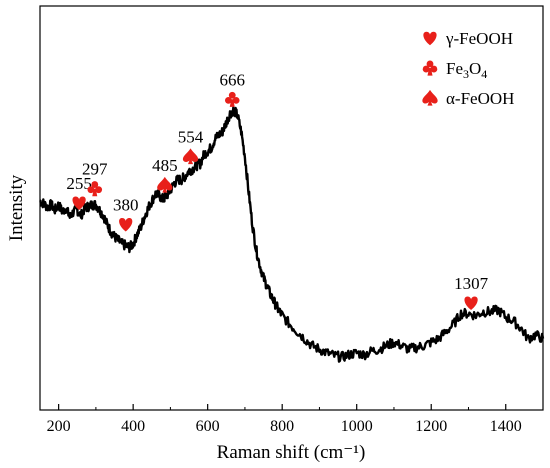  Describe the element at coordinates (59, 426) in the screenshot. I see `x-tick-label-200: 200` at that location.